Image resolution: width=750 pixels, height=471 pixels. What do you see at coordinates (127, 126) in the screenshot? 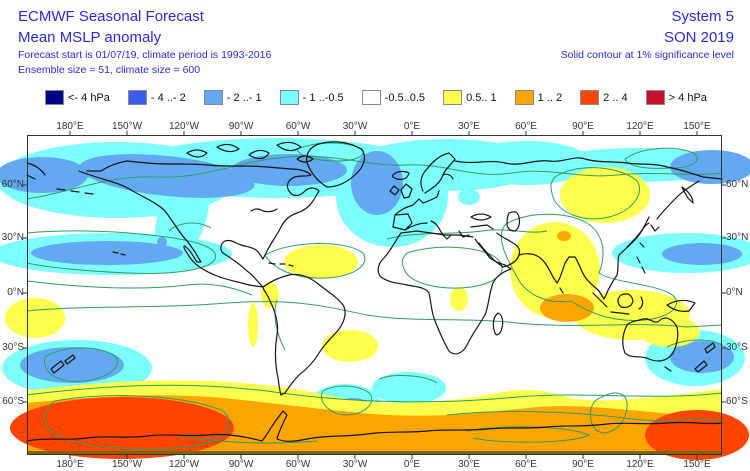
I see `lon-label-top: 150°W` at bounding box center [127, 126].